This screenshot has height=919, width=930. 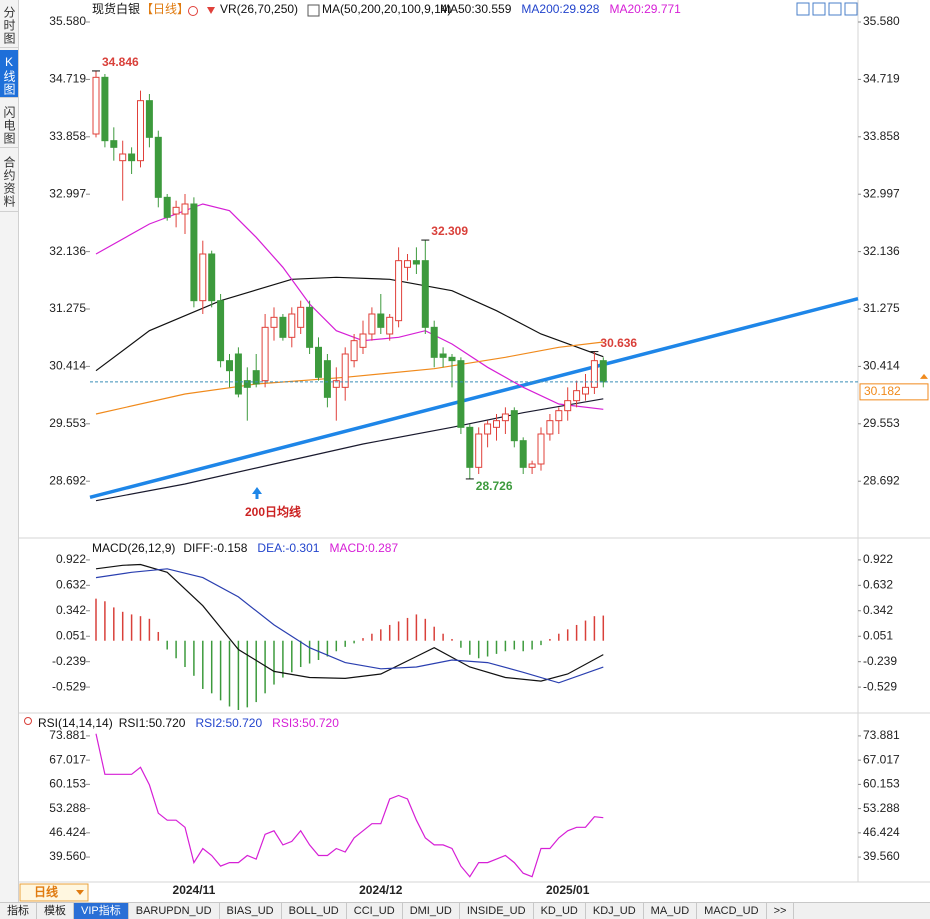 What do you see at coordinates (781, 911) in the screenshot?
I see `indicator-tab: >>` at bounding box center [781, 911].